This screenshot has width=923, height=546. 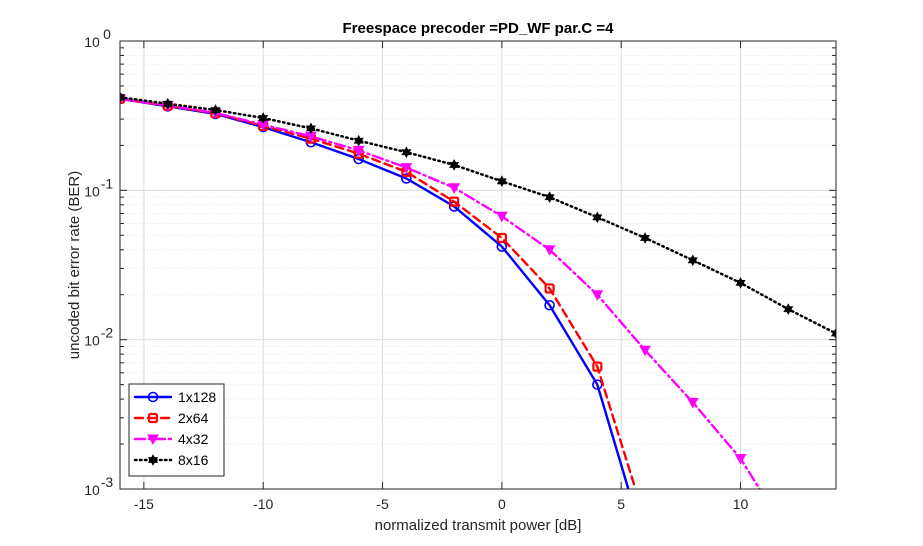 What do you see at coordinates (107, 34) in the screenshot?
I see `y-tick-exponent: 0` at bounding box center [107, 34].